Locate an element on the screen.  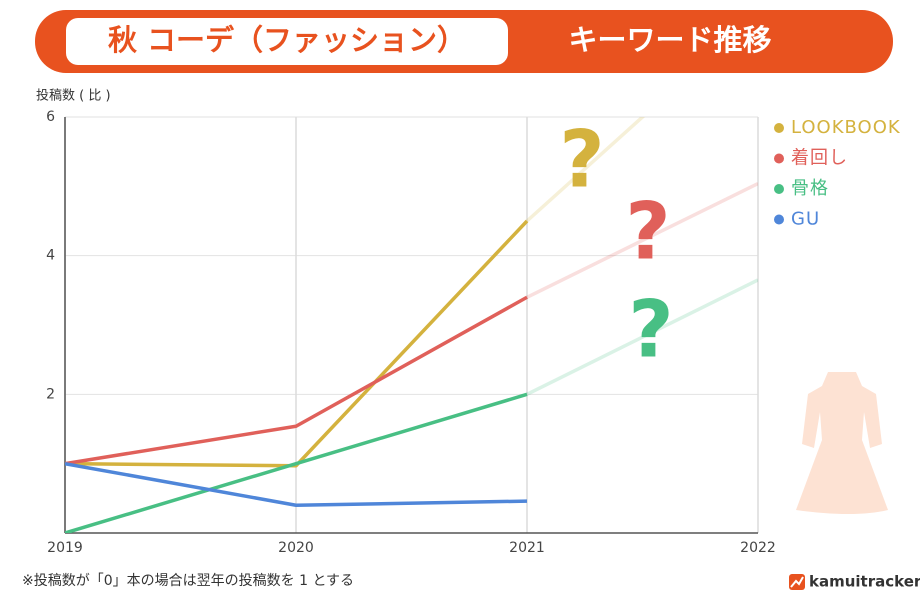
dress-icon is located at coordinates (842, 443).